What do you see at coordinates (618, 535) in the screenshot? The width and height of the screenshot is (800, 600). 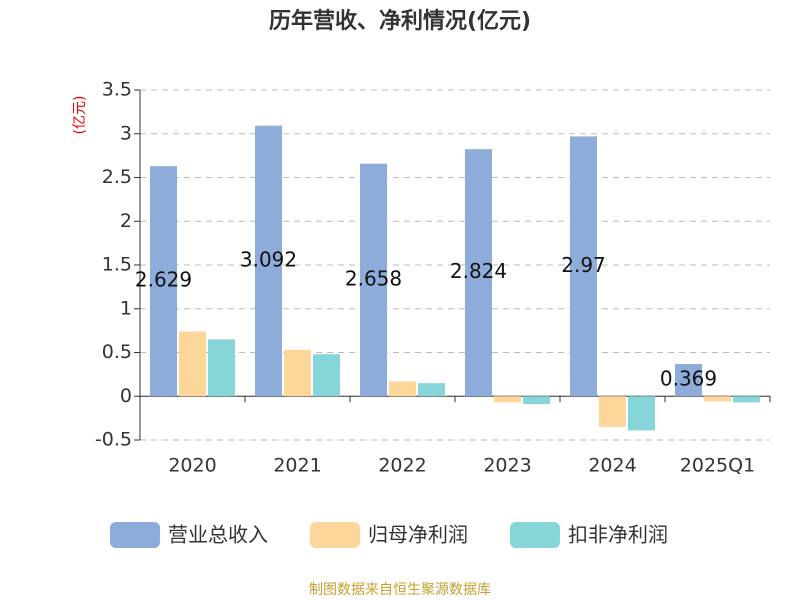 I see `legend-label: 扣非净利润` at bounding box center [618, 535].